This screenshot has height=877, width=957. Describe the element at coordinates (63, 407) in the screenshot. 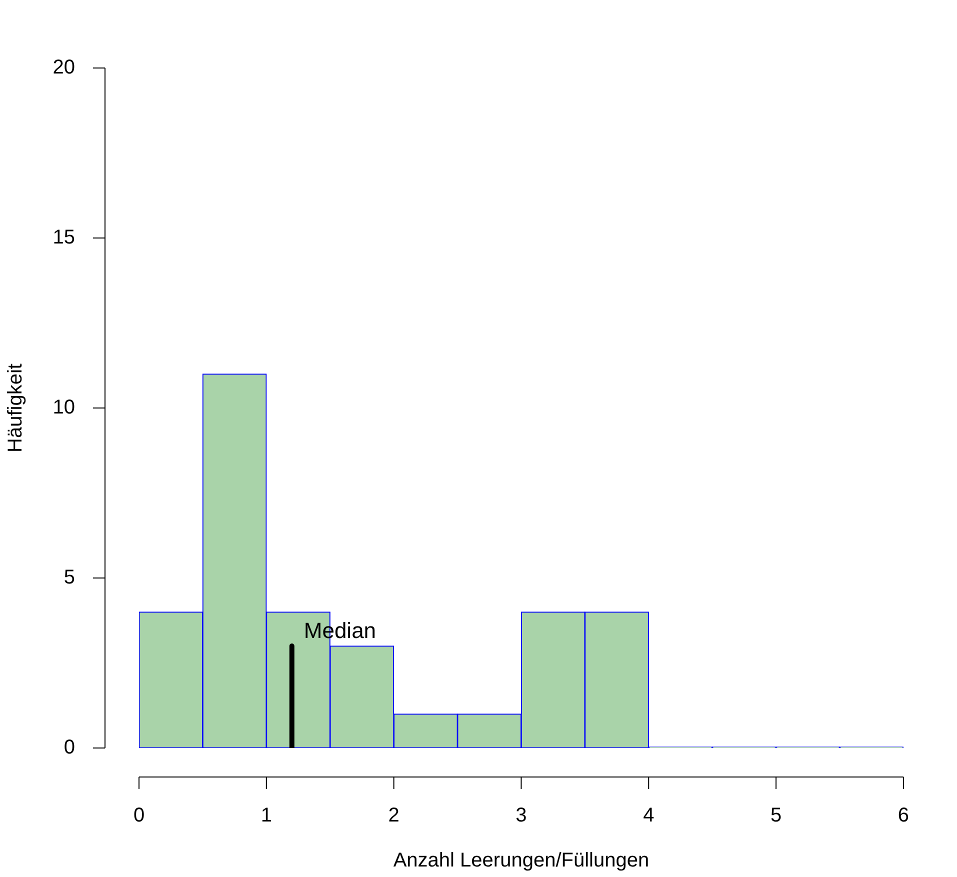

I see `y-tick-label: 10` at that location.